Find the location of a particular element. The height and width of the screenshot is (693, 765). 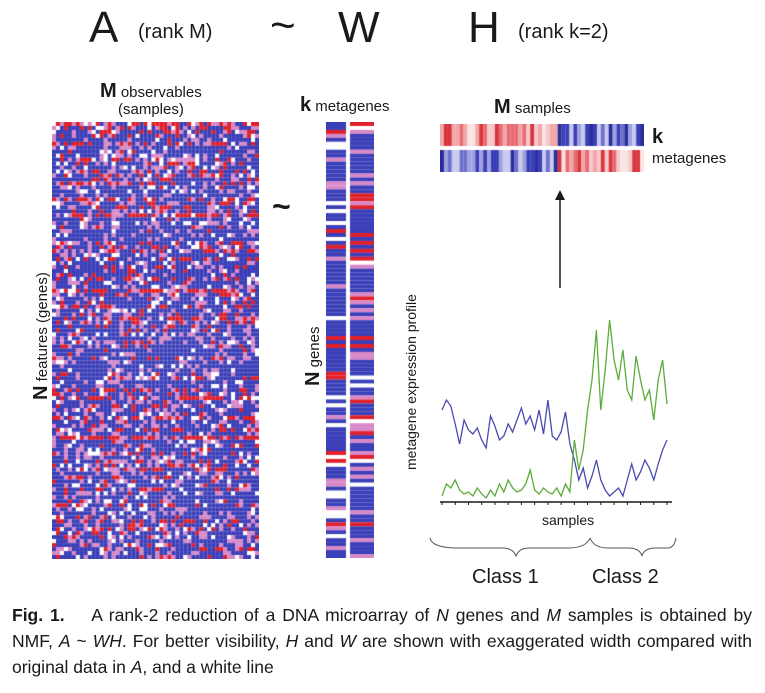

caption-text: samples is obtained by NMF, is located at coordinates (382, 628).